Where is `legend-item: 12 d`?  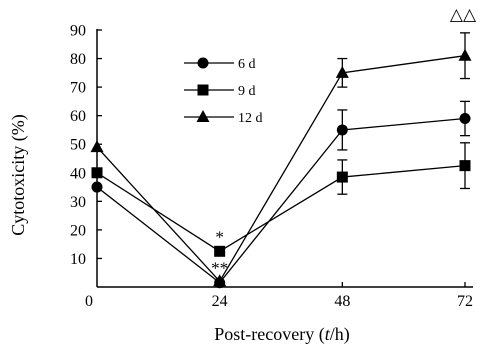
legend-item: 12 d is located at coordinates (223, 118).